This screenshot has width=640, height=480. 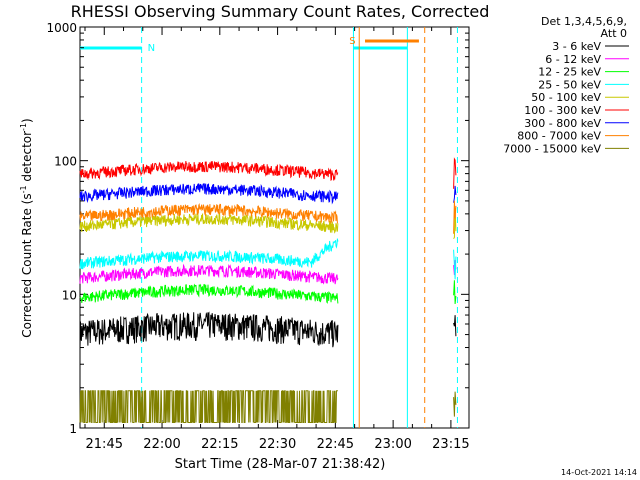 What do you see at coordinates (151, 48) in the screenshot?
I see `night-label: N` at bounding box center [151, 48].